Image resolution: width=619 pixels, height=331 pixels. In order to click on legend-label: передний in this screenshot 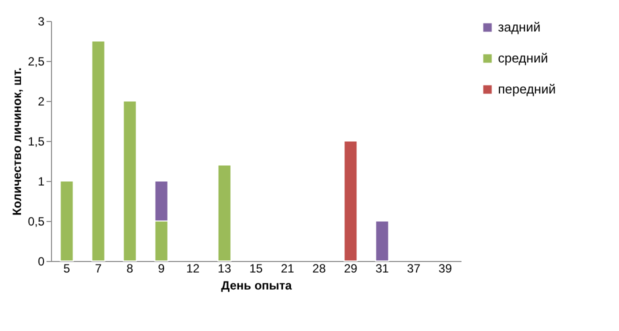, I will do `click(527, 89)`.